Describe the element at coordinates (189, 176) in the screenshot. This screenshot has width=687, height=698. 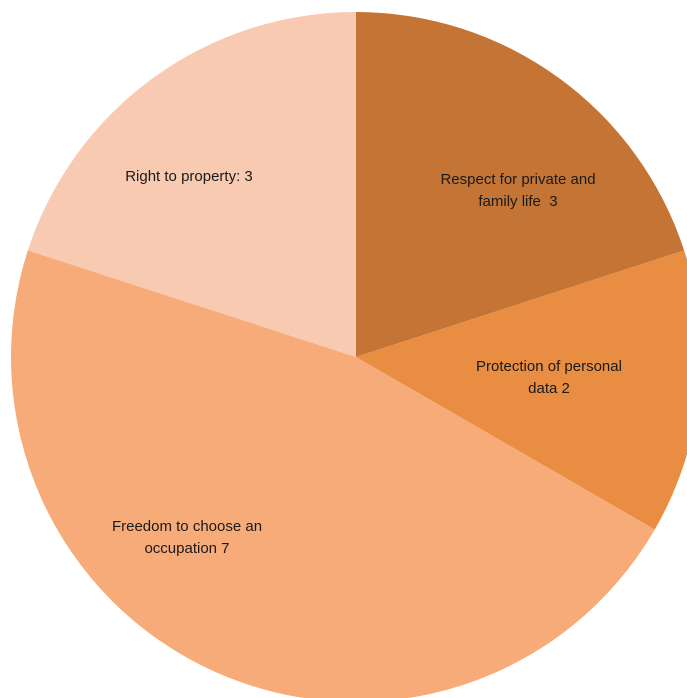
I see `slice-label: Right to property: 3` at that location.